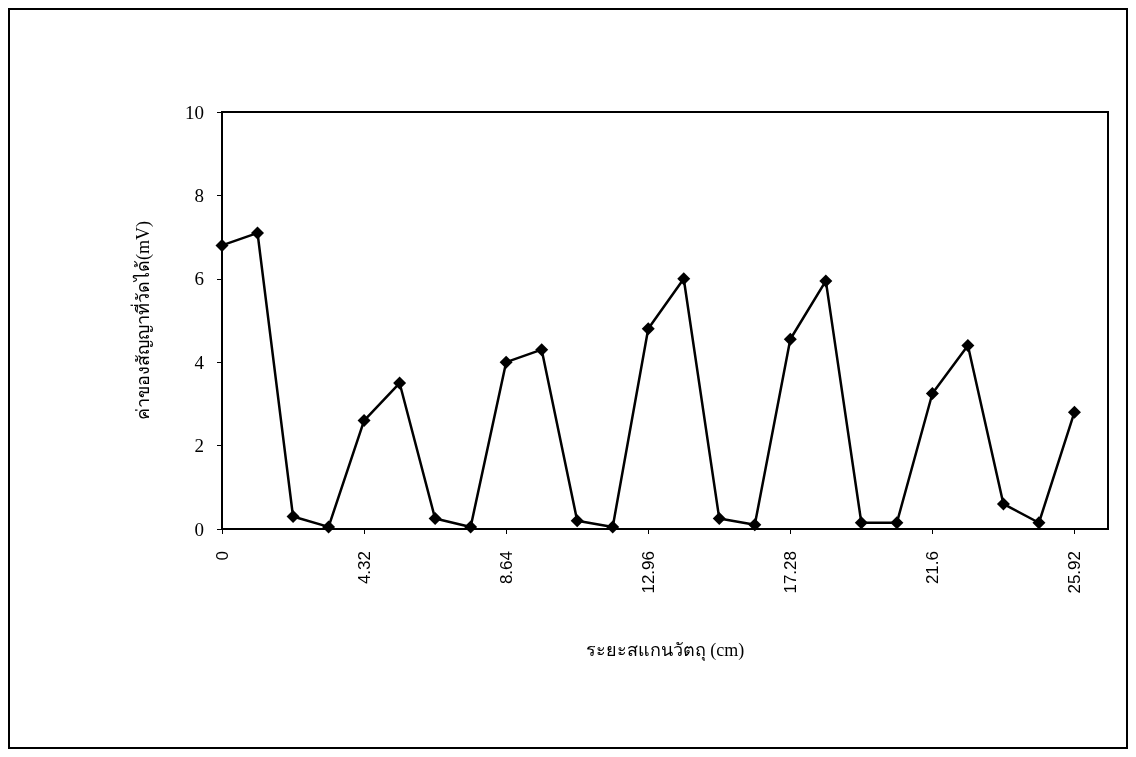 This screenshot has height=757, width=1136. Describe the element at coordinates (1074, 572) in the screenshot. I see `x-tick-label: 25.92` at that location.